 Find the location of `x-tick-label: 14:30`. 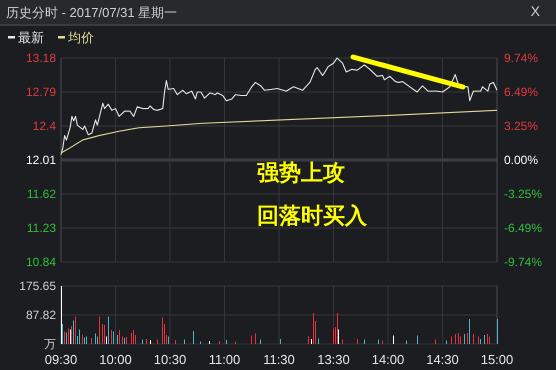

x-tick-label: 14:30 is located at coordinates (442, 359).